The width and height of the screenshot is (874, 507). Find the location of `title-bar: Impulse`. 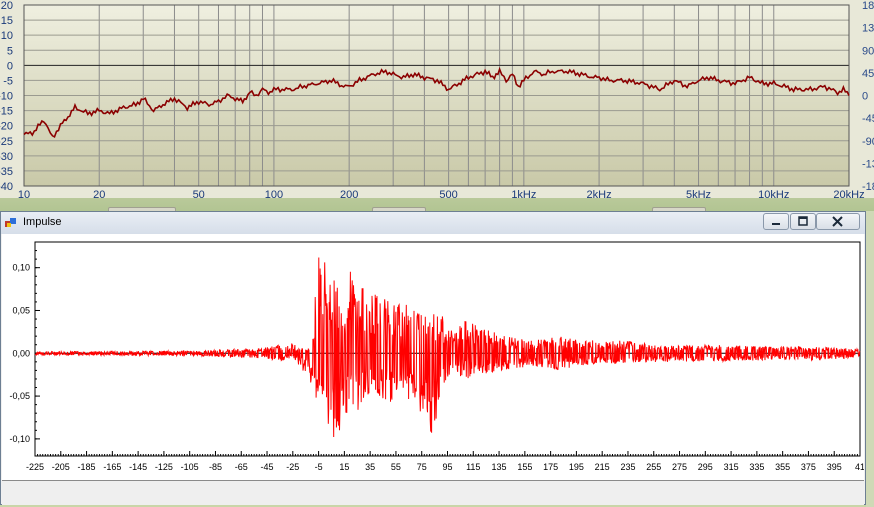

title-bar: Impulse is located at coordinates (433, 223).